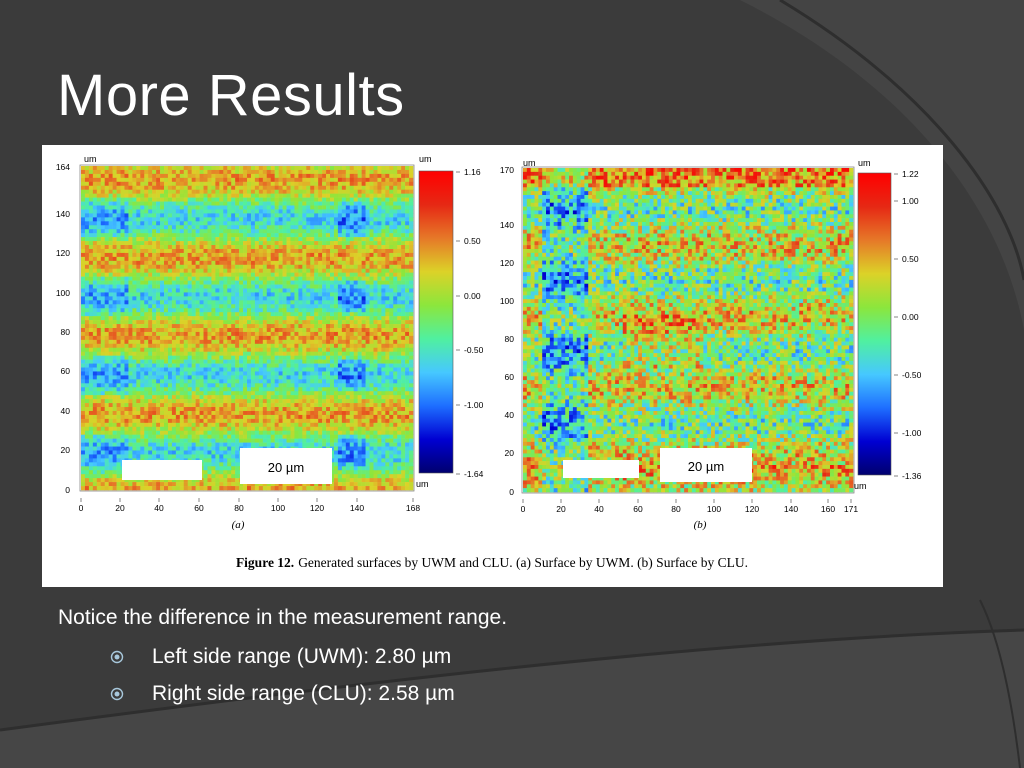  What do you see at coordinates (162, 470) in the screenshot?
I see `panel-a-blank-box` at bounding box center [162, 470].